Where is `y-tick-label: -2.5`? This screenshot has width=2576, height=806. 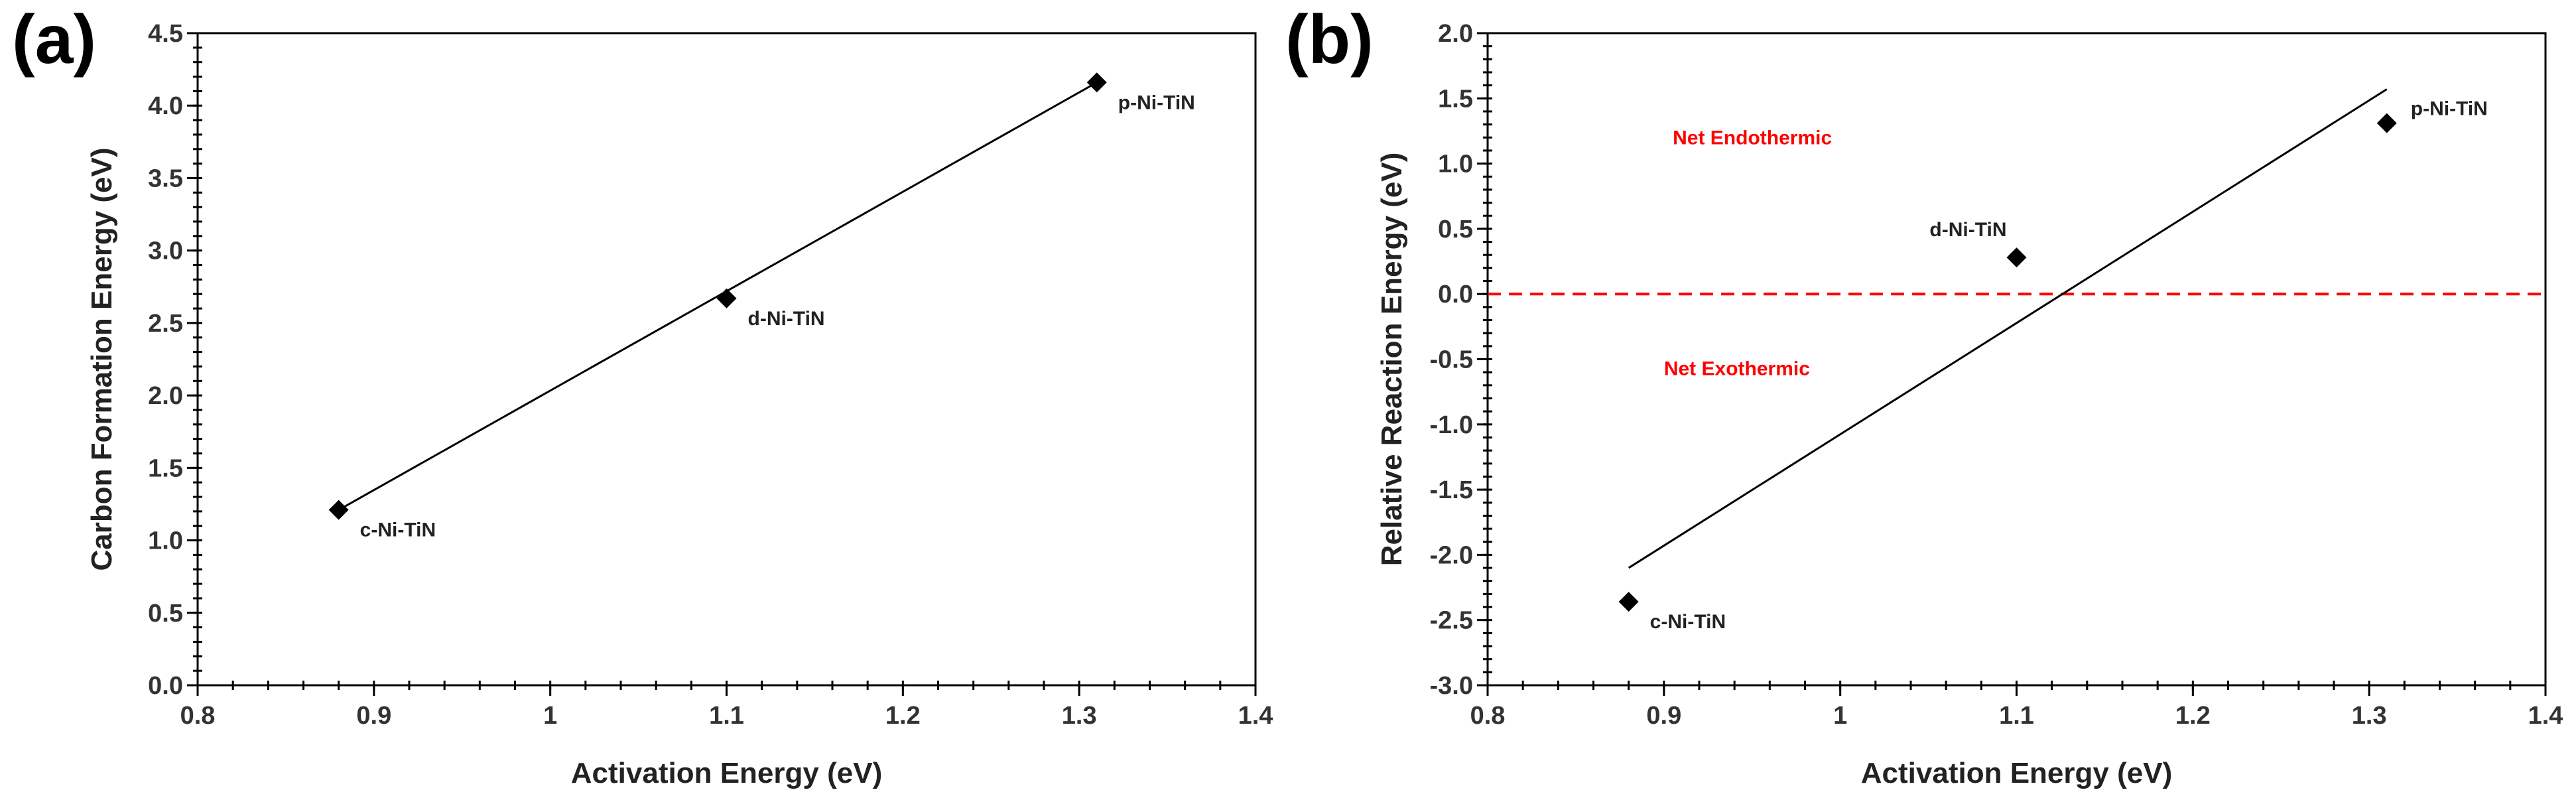
y-tick-label: -2.5 is located at coordinates (1452, 621).